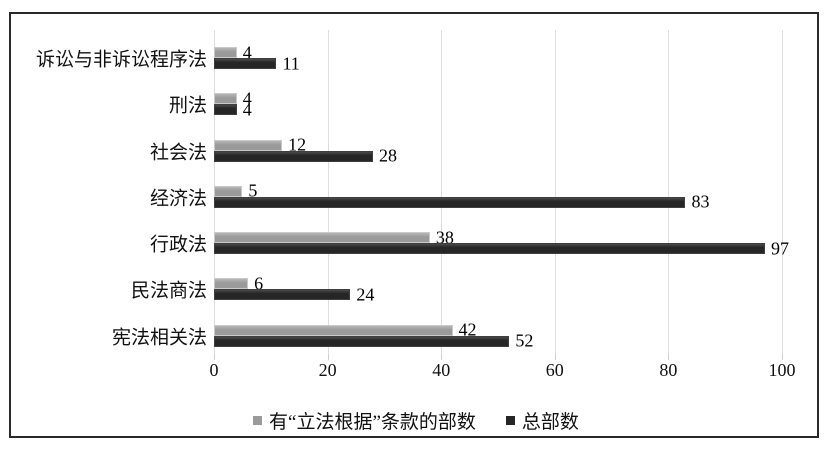  I want to click on value-label-total-count: 11, so click(291, 63).